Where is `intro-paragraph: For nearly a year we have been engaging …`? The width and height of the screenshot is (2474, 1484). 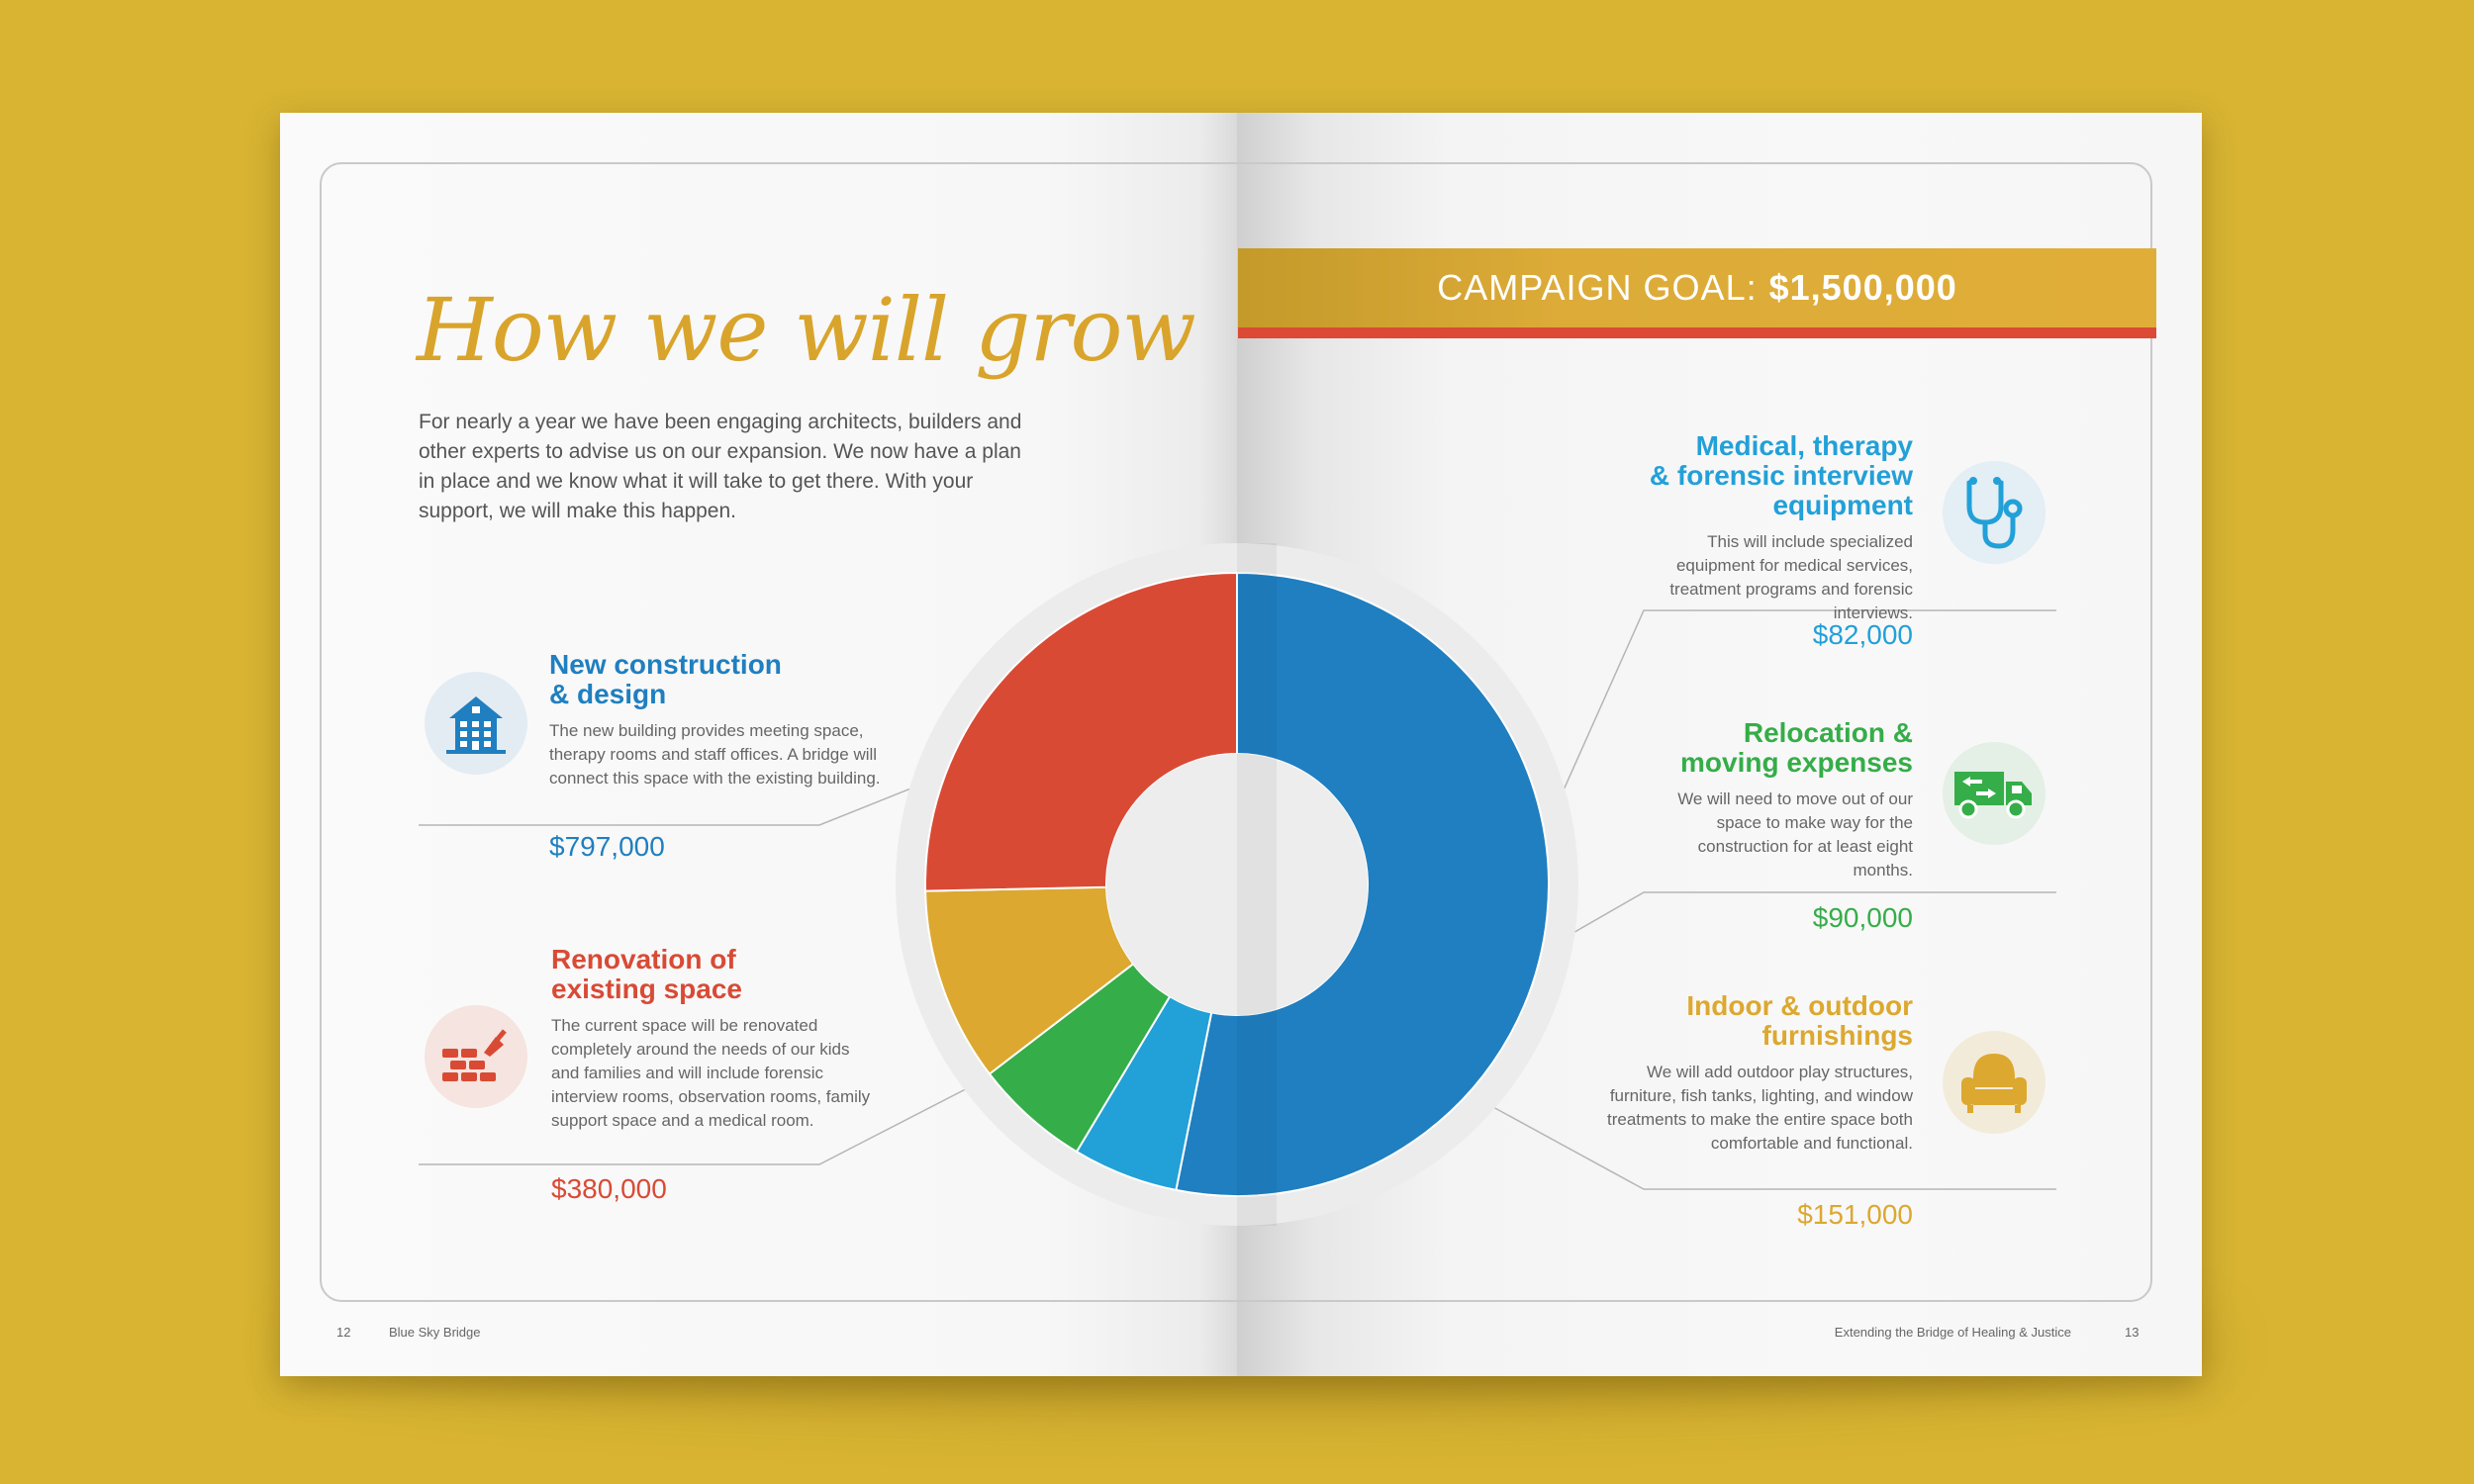 intro-paragraph: For nearly a year we have been engaging … is located at coordinates (720, 466).